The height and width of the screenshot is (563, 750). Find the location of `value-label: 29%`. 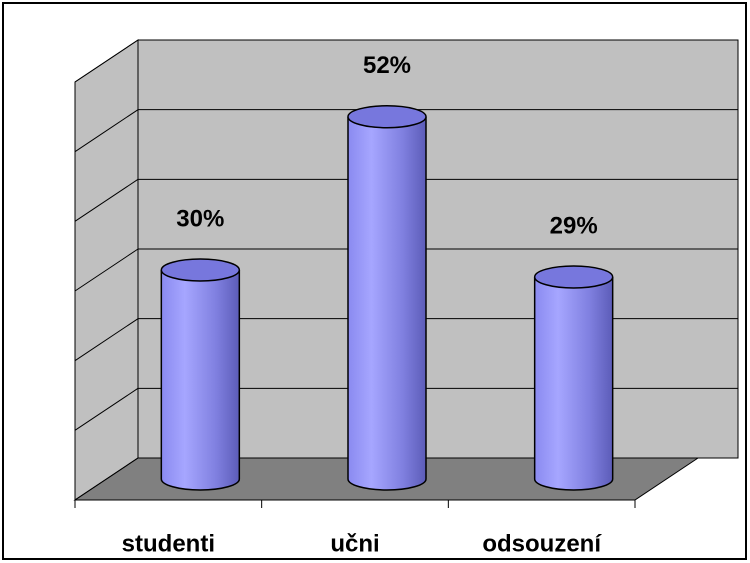

value-label: 29% is located at coordinates (574, 225).